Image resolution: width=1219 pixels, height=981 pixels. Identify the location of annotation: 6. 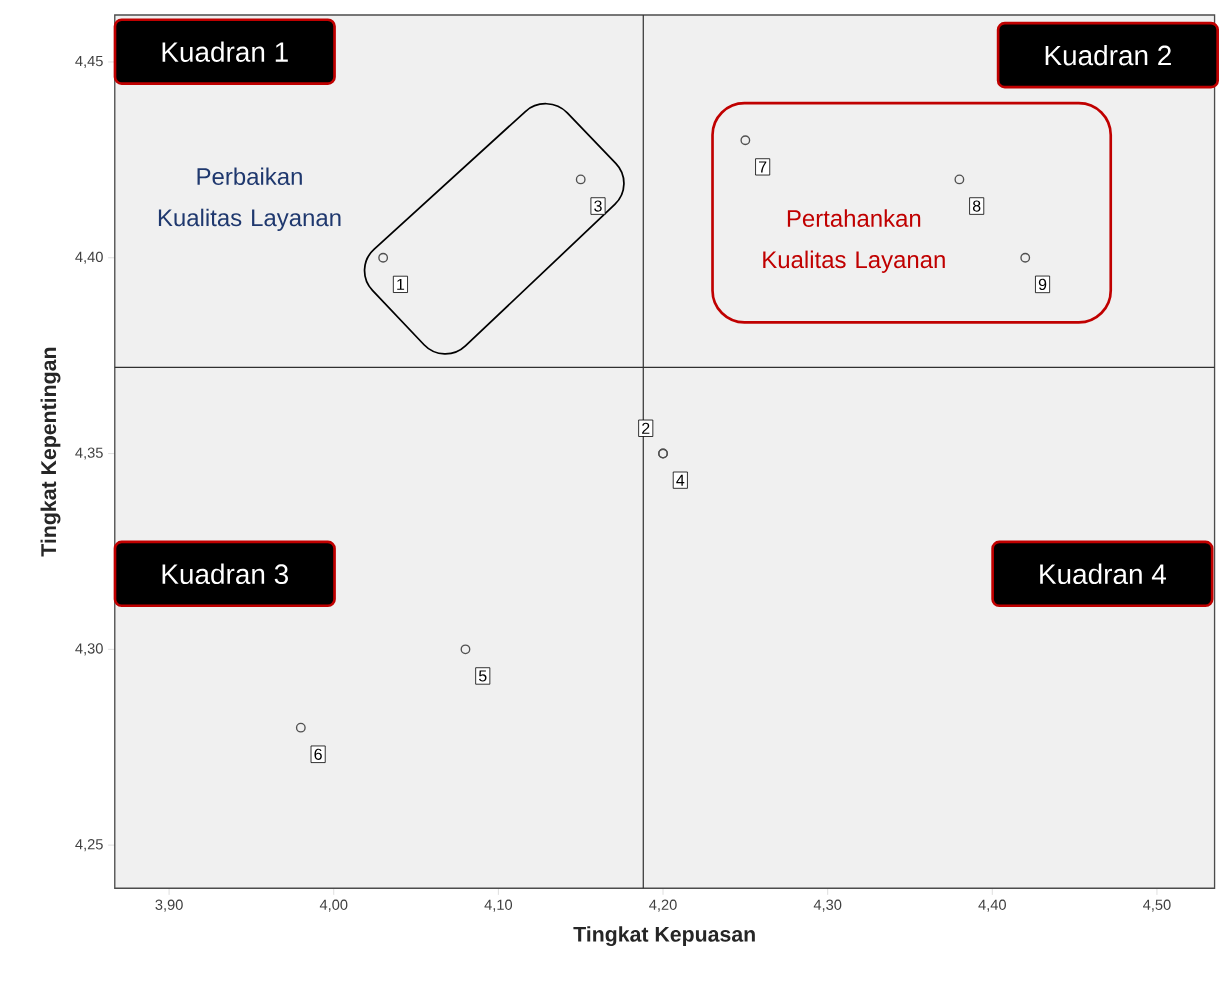
(318, 754).